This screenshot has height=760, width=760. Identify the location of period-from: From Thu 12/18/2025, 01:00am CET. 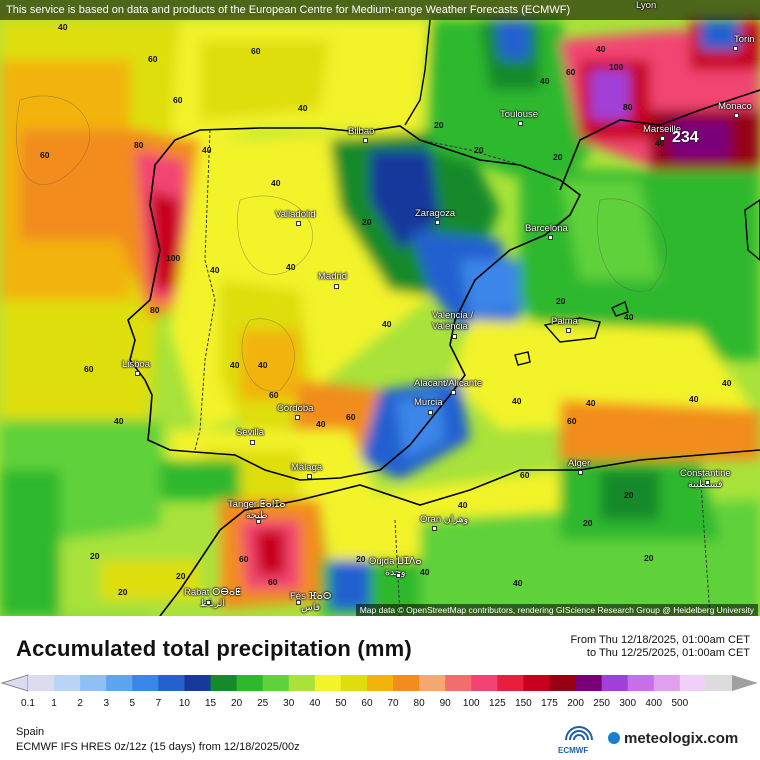
(660, 640).